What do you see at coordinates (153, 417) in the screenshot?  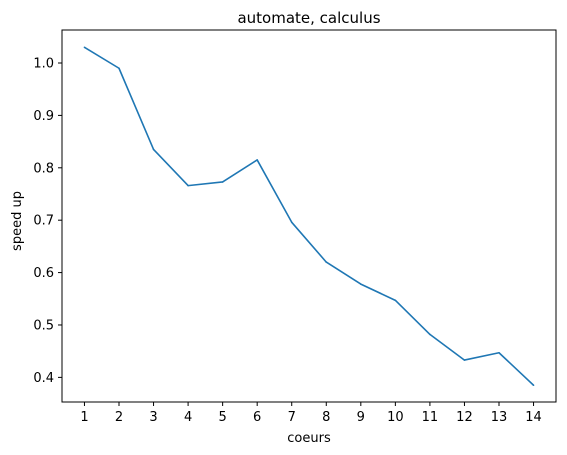 I see `x-tick-label: 3` at bounding box center [153, 417].